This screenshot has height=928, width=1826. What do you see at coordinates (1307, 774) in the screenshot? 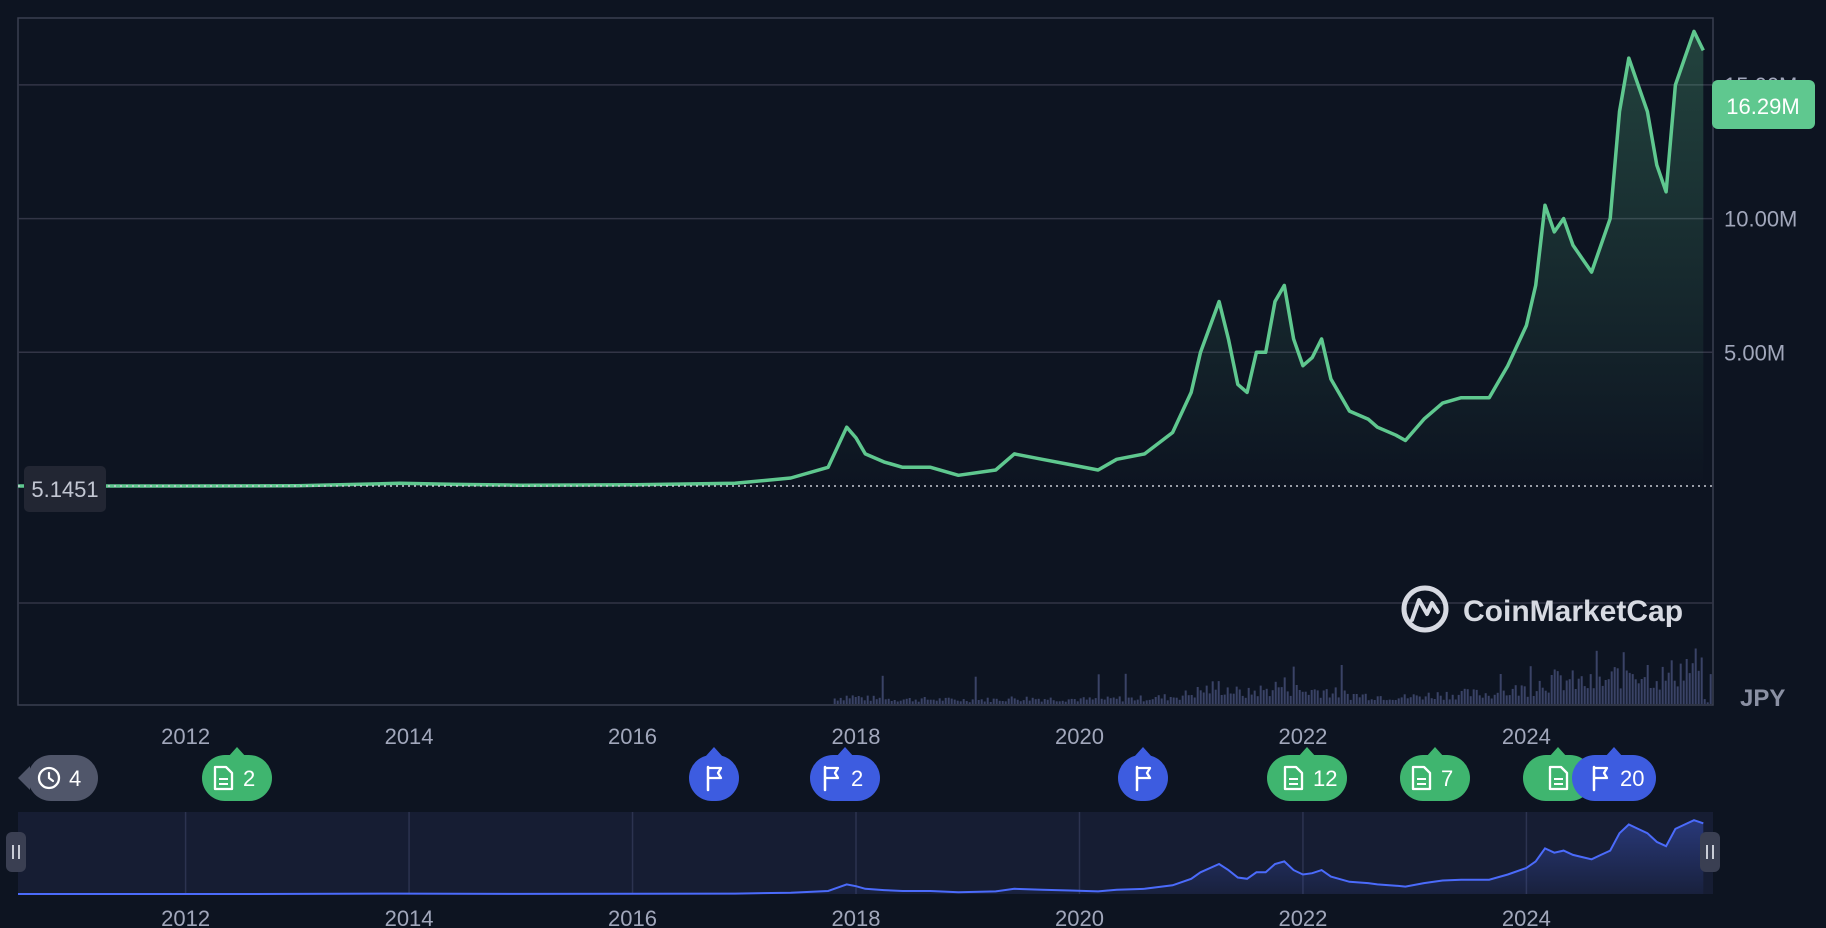
I see `doc-marker: 12` at bounding box center [1307, 774].